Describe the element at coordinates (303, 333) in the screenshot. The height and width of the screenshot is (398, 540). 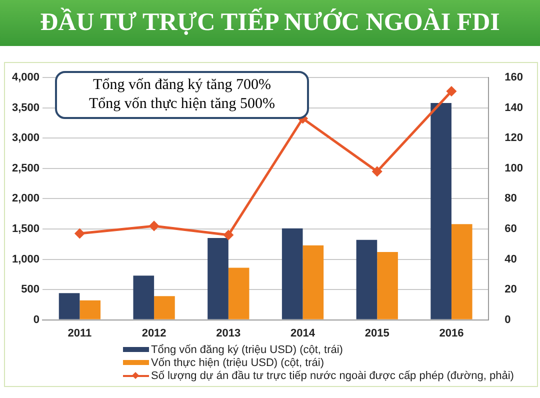
I see `x-tick-label: 2014` at that location.